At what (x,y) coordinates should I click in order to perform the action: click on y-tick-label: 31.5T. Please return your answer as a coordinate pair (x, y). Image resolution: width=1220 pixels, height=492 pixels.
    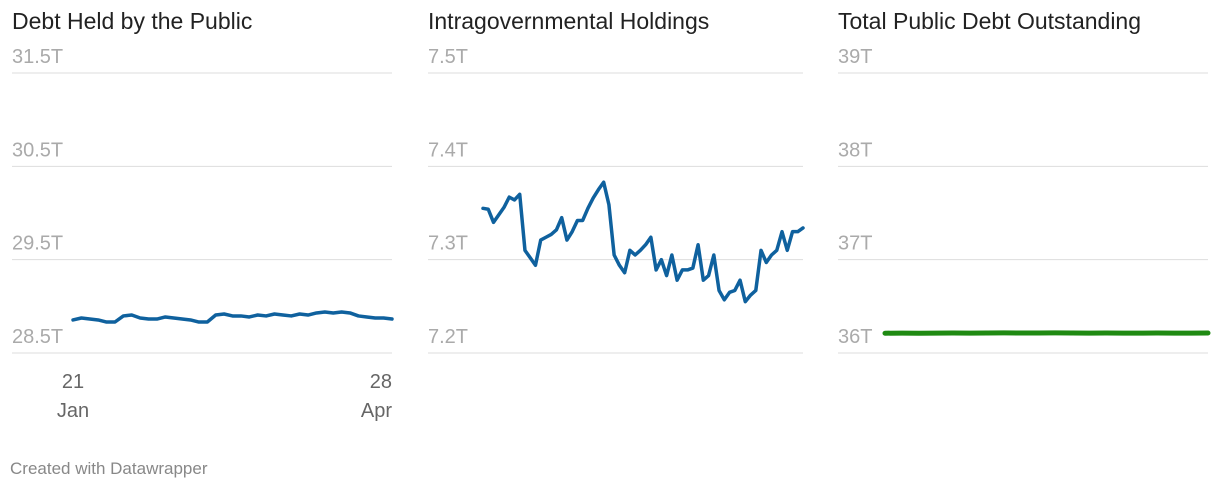
    Looking at the image, I should click on (37, 57).